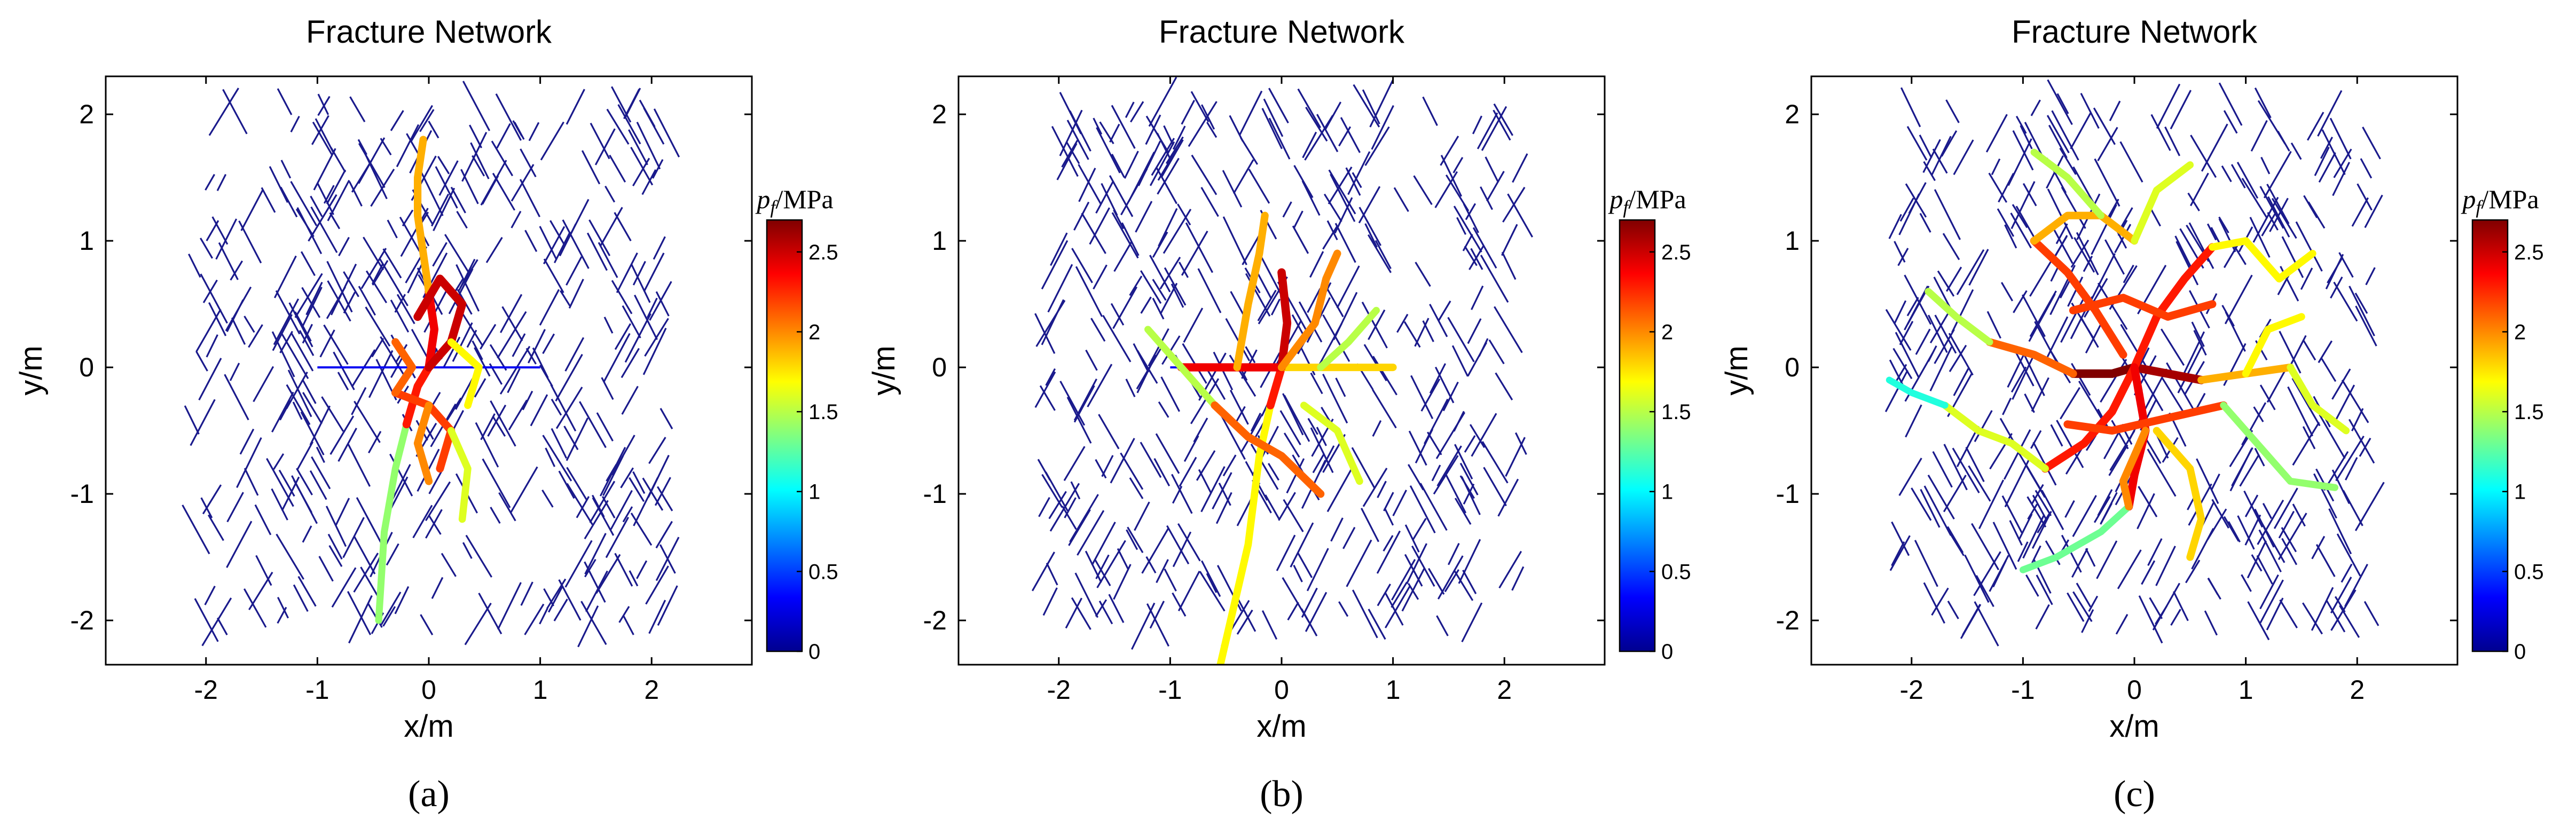 This screenshot has height=835, width=2576. Describe the element at coordinates (2520, 332) in the screenshot. I see `colorbar-tick-label: 2` at that location.